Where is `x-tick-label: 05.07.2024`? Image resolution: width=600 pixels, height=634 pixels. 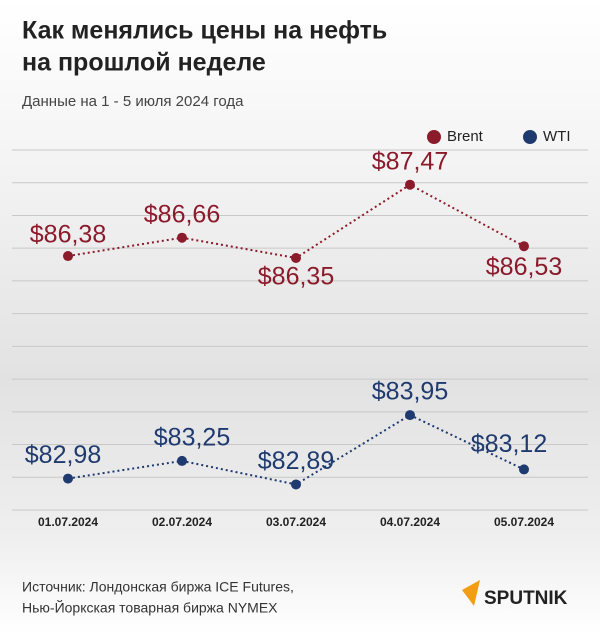 x-tick-label: 05.07.2024 is located at coordinates (524, 522).